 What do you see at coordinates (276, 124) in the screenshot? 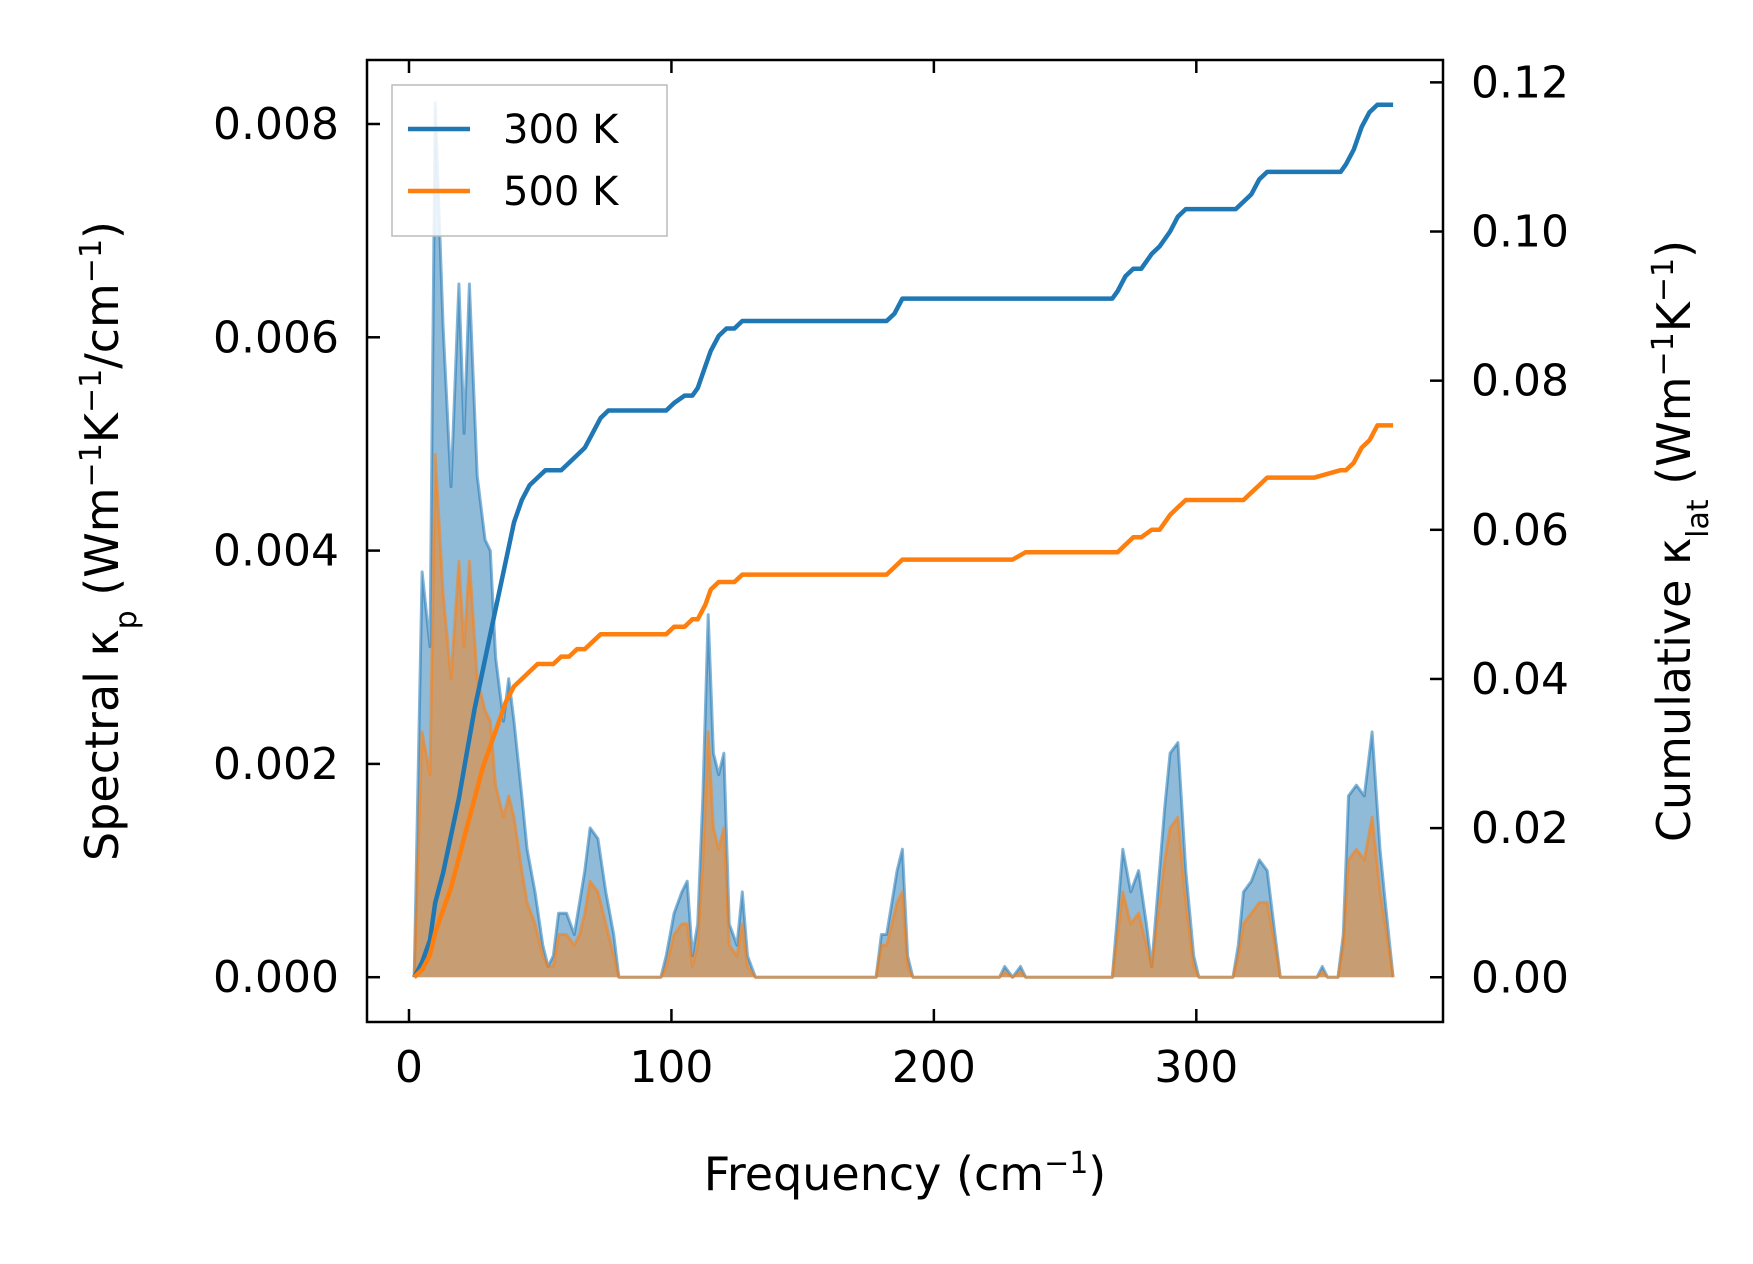
I see `y-left-tick-label: 0.008` at bounding box center [276, 124].